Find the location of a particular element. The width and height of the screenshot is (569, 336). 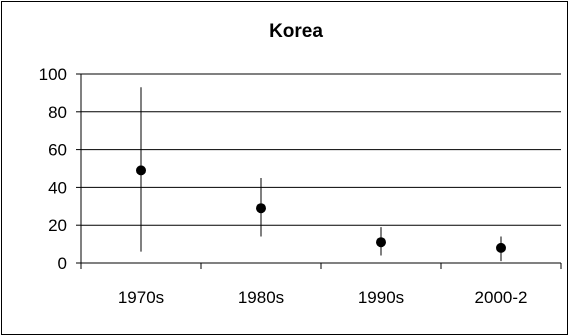

y-tick-label: 0 is located at coordinates (62, 263).